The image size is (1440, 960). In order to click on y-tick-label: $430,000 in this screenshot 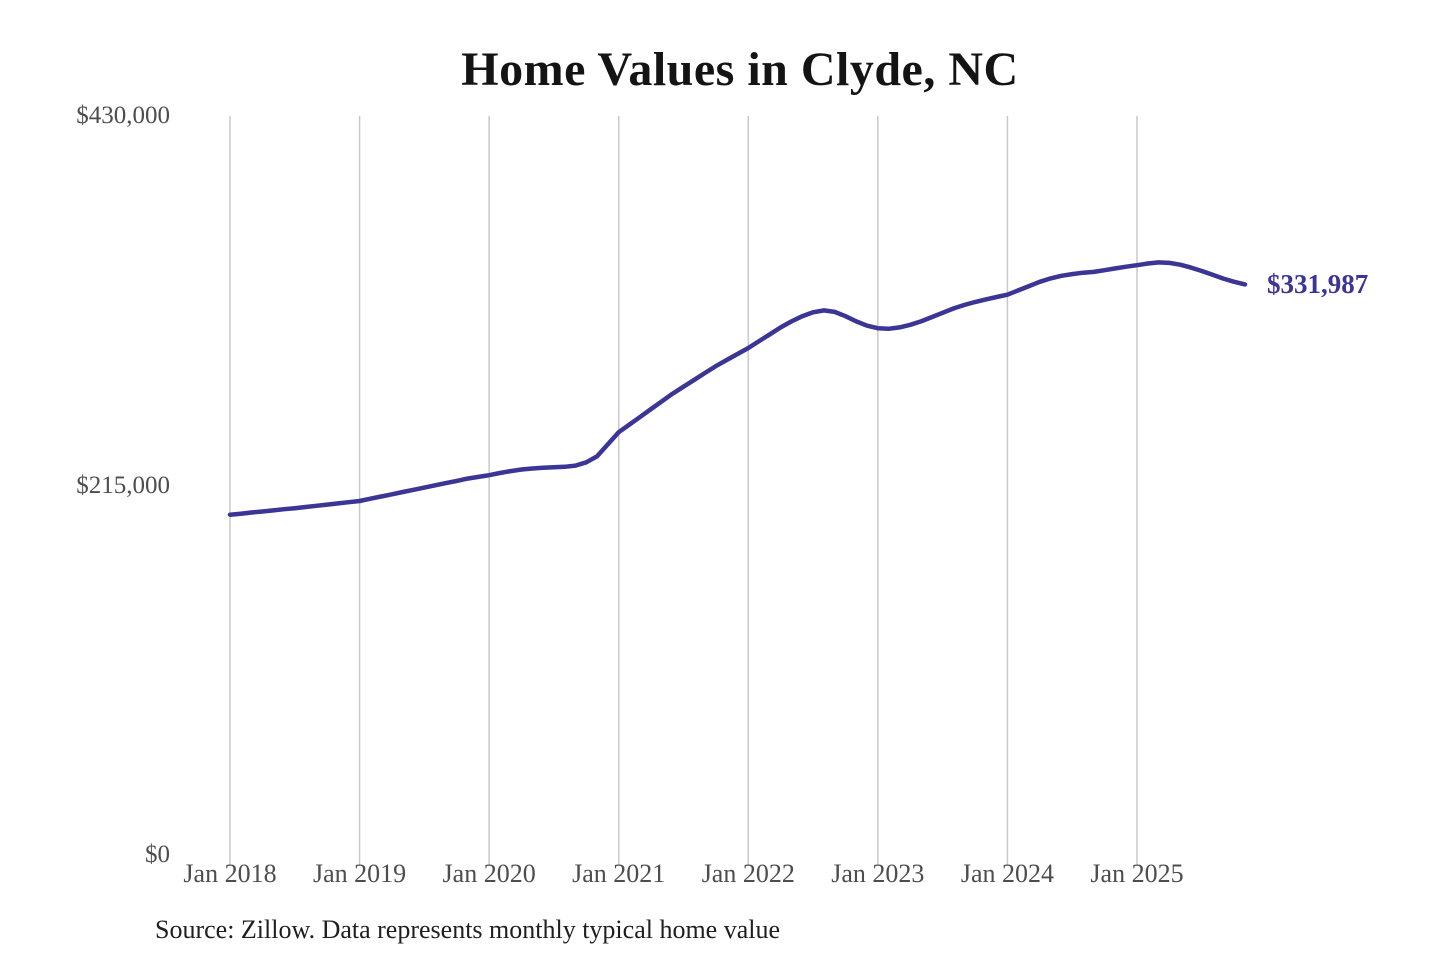, I will do `click(123, 115)`.